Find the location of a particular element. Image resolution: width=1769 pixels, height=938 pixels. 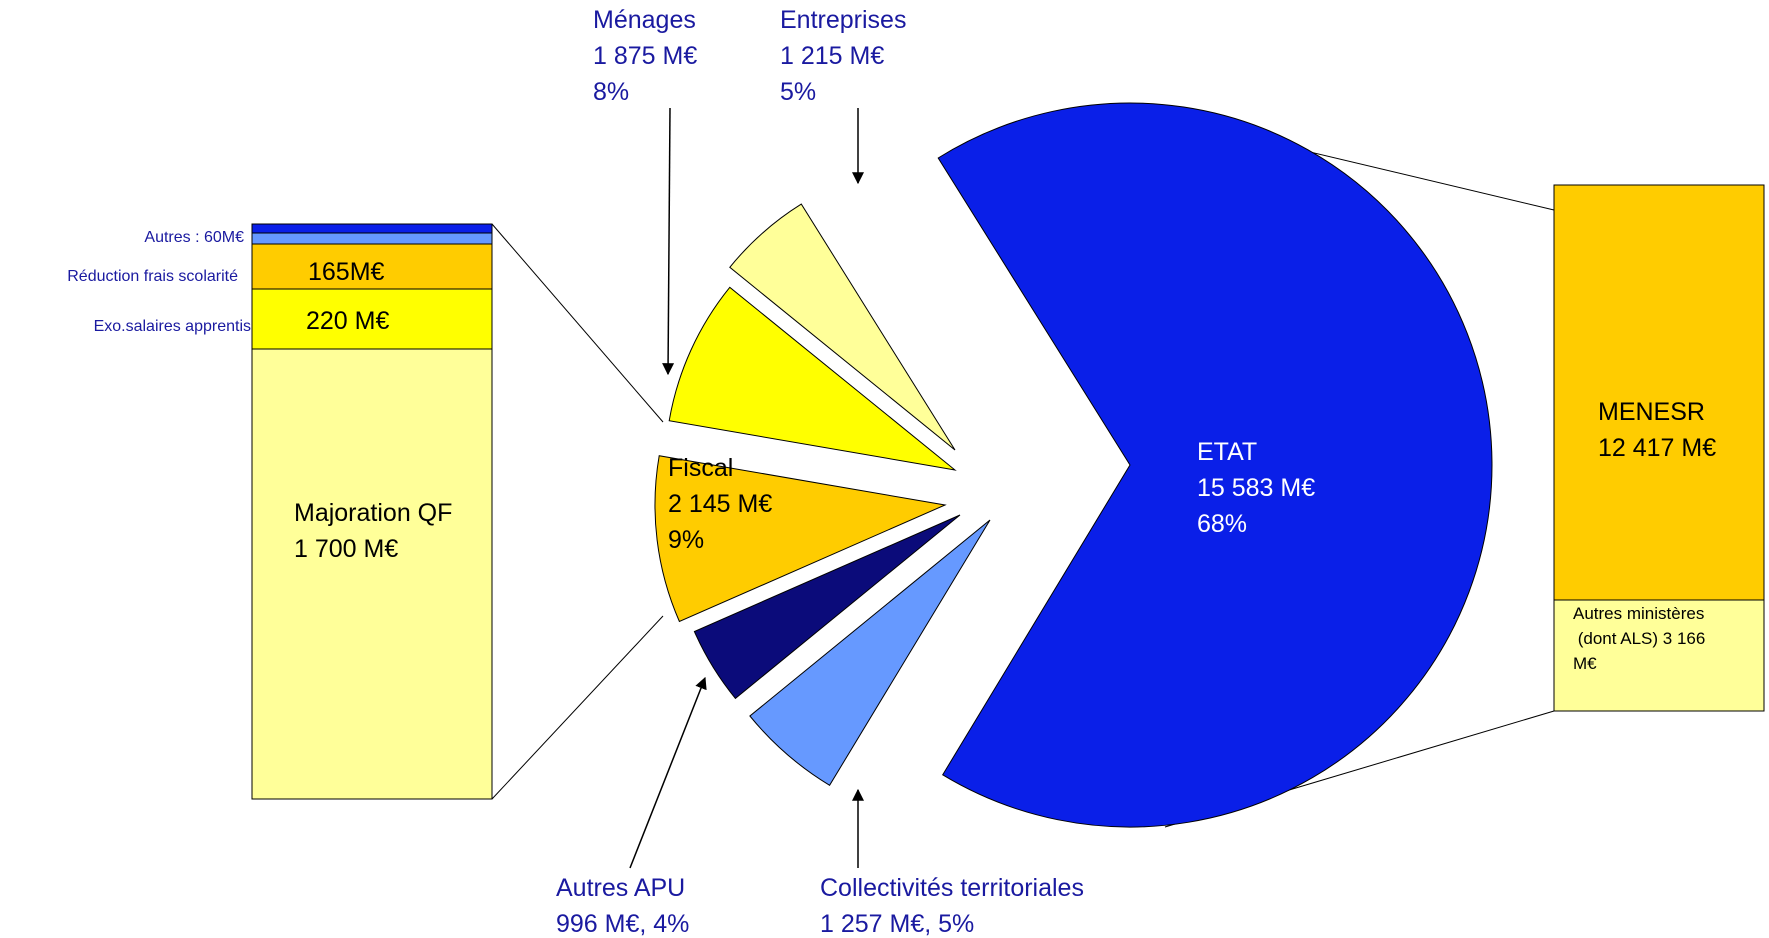

arrow-autres-apu is located at coordinates (668, 772).